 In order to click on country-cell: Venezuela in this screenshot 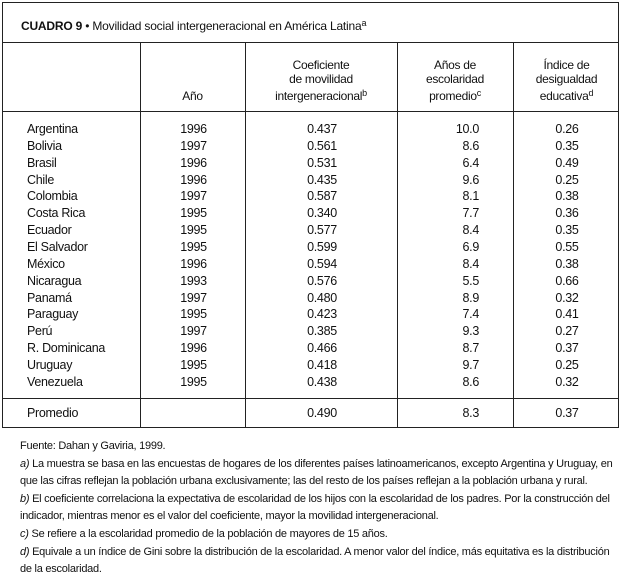, I will do `click(55, 381)`.